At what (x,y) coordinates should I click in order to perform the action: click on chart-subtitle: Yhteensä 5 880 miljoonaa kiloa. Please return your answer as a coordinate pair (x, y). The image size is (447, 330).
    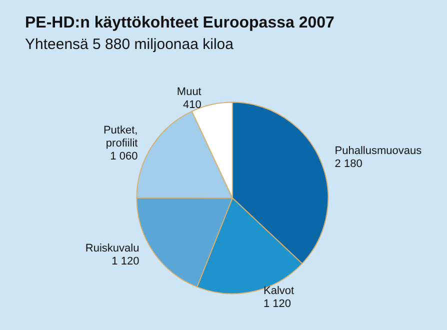
    Looking at the image, I should click on (129, 44).